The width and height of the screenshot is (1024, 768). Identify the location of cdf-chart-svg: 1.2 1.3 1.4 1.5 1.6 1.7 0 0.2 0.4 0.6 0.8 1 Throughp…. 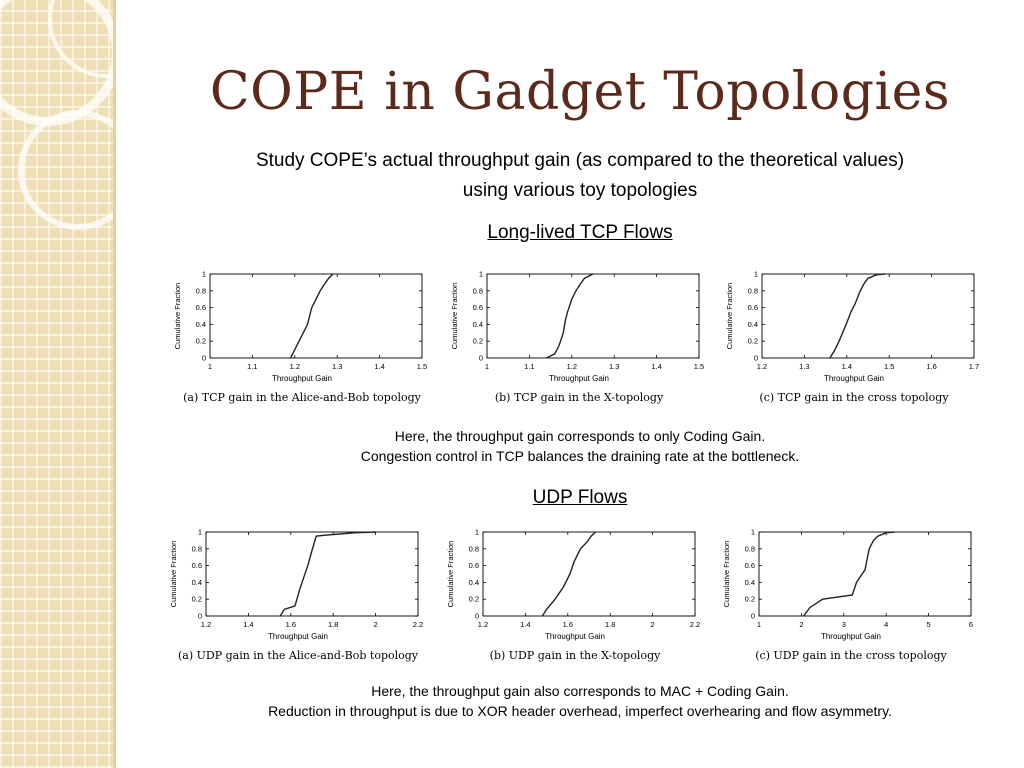
(852, 337).